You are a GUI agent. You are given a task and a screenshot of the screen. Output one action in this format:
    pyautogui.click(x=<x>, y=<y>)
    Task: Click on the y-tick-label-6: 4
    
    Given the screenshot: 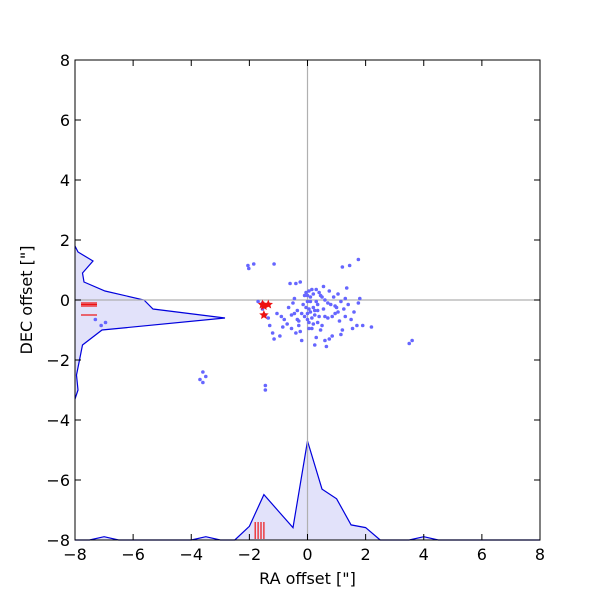 What is the action you would take?
    pyautogui.click(x=65, y=180)
    